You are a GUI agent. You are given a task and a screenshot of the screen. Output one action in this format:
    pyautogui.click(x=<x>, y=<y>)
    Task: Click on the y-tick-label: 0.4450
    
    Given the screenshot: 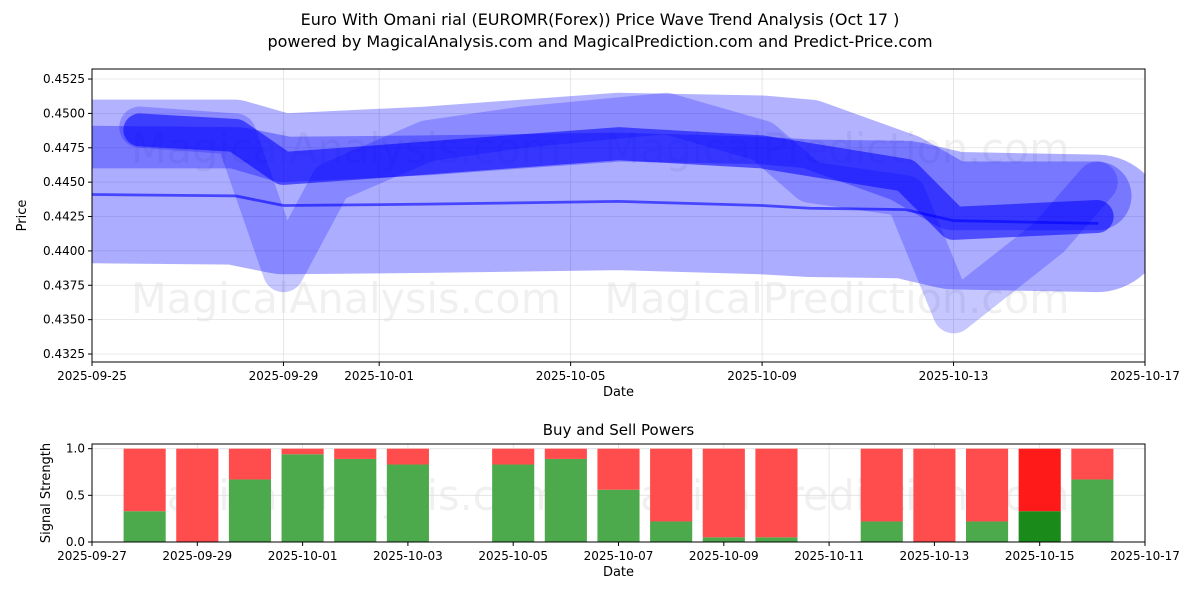 What is the action you would take?
    pyautogui.click(x=64, y=182)
    